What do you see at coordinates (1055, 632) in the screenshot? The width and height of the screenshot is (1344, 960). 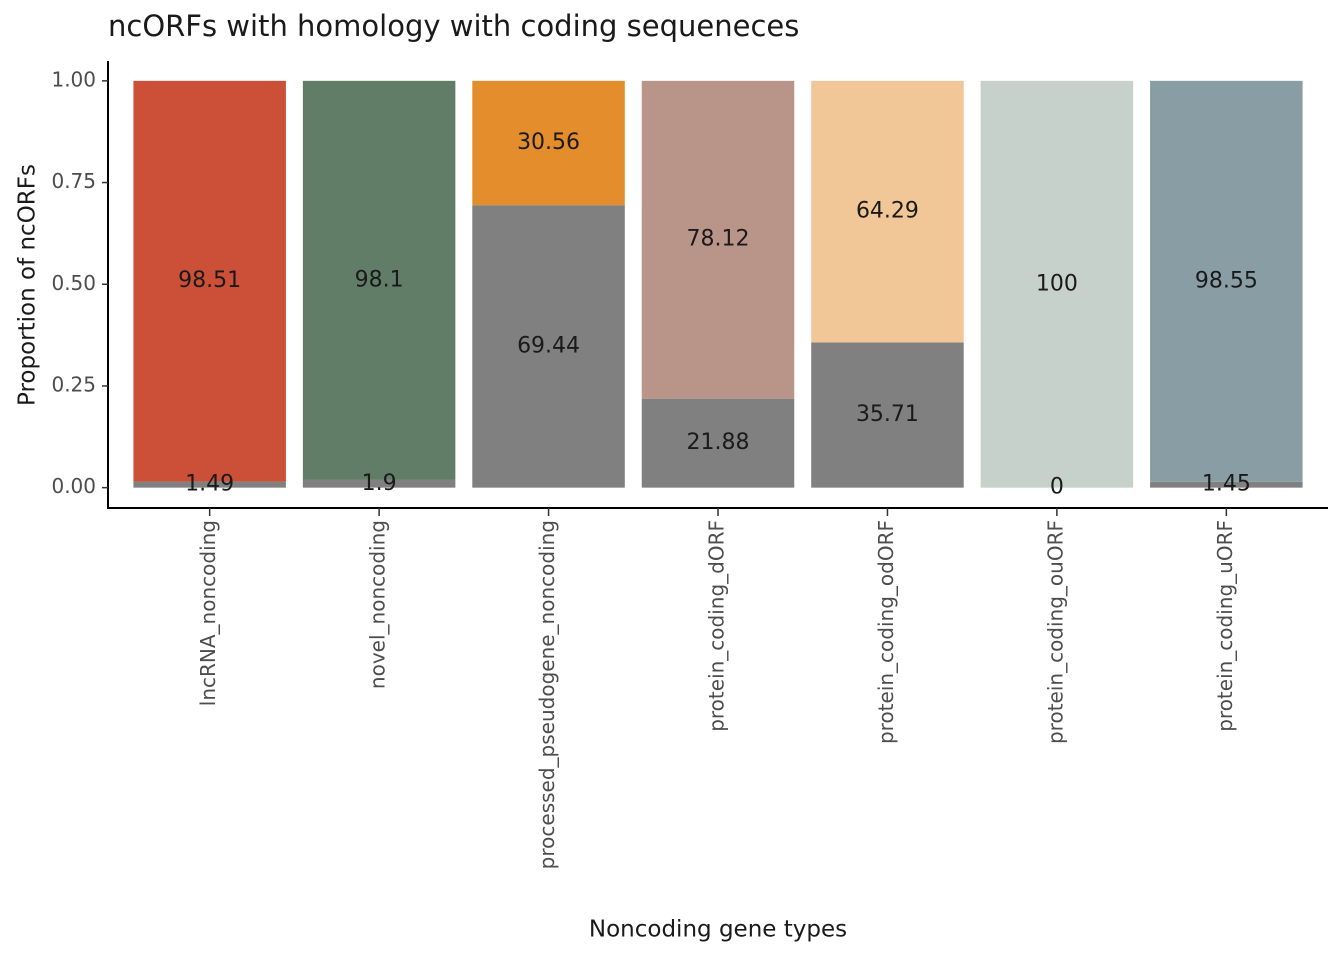 I see `x-tick-label: protein_coding_ouORF` at bounding box center [1055, 632].